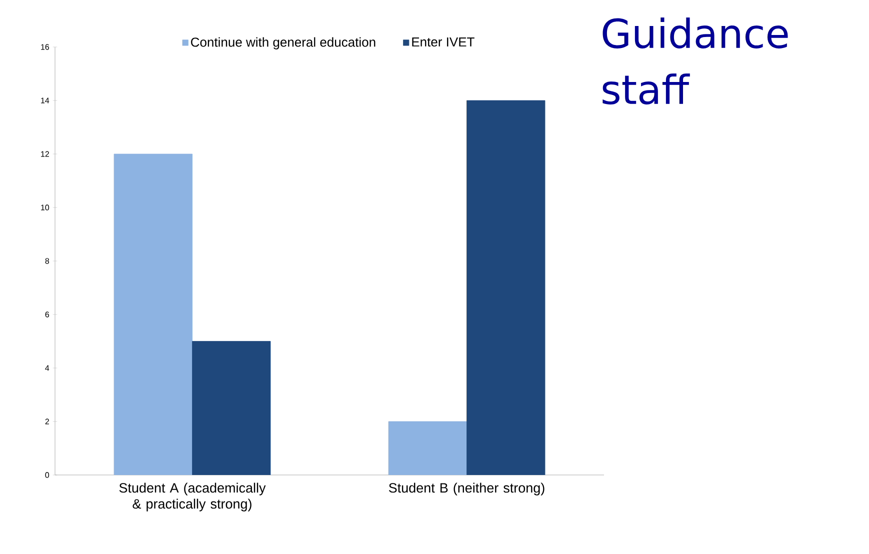 The image size is (869, 554). What do you see at coordinates (45, 47) in the screenshot?
I see `y-tick-label: 16` at bounding box center [45, 47].